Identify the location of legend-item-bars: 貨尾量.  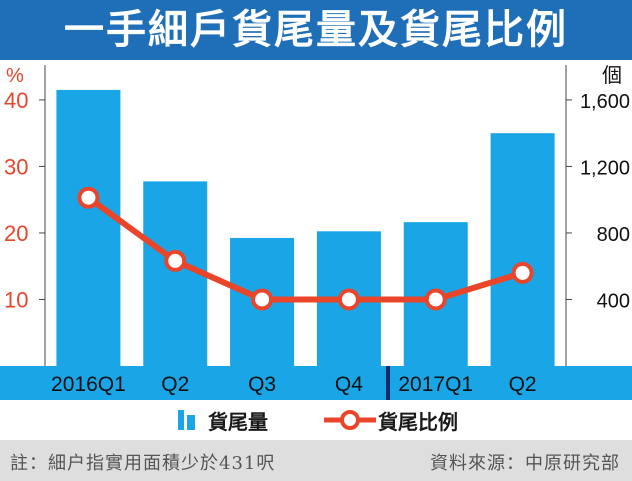
(222, 420).